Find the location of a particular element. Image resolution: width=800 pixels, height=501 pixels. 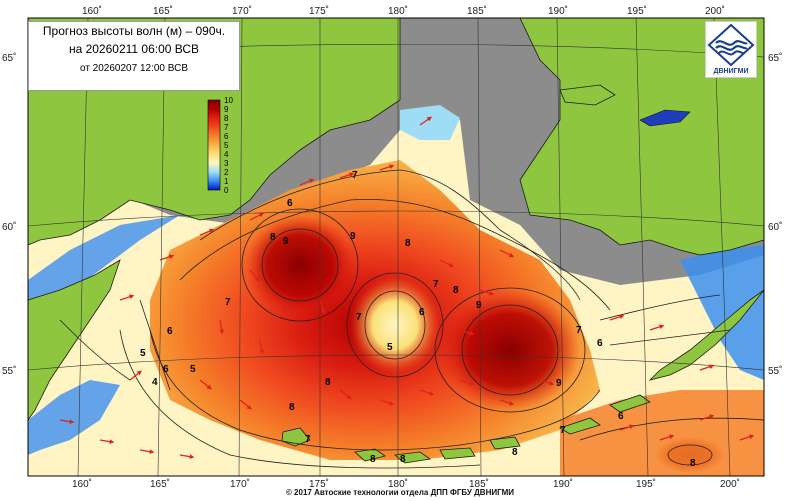

wave-max-west is located at coordinates (300, 265).